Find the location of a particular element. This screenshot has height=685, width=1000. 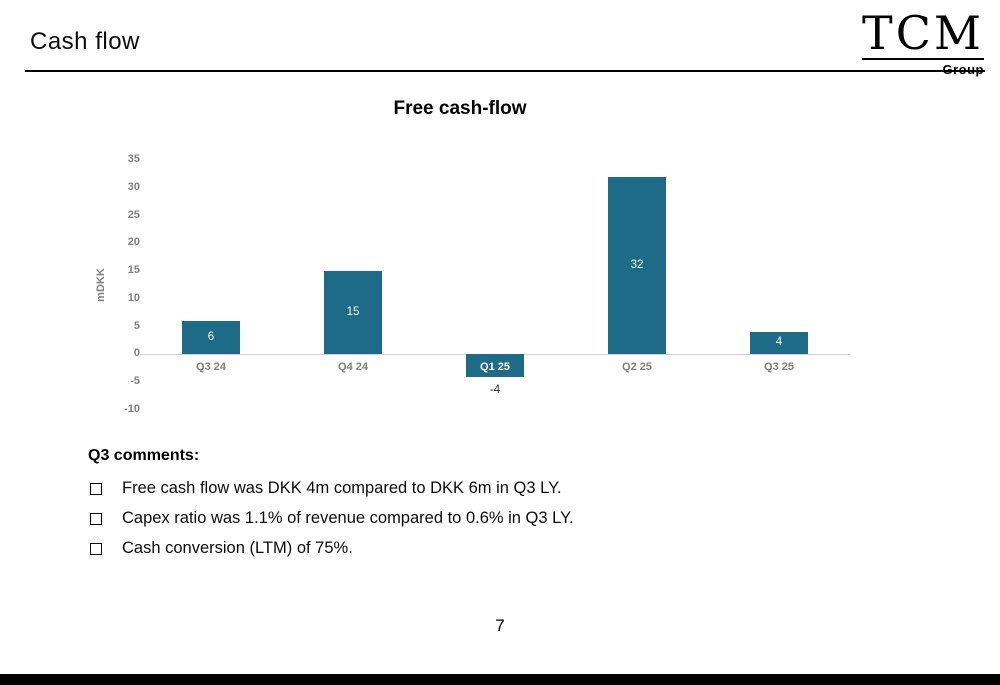

y-tick-label: 25 is located at coordinates (133, 214).